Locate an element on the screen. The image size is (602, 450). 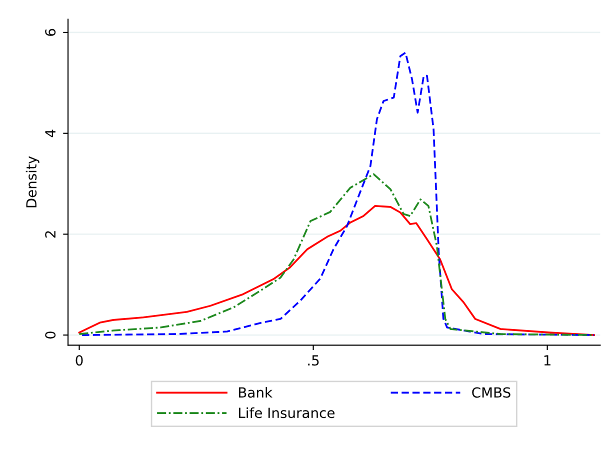
x-tick-label: 0 is located at coordinates (79, 360).